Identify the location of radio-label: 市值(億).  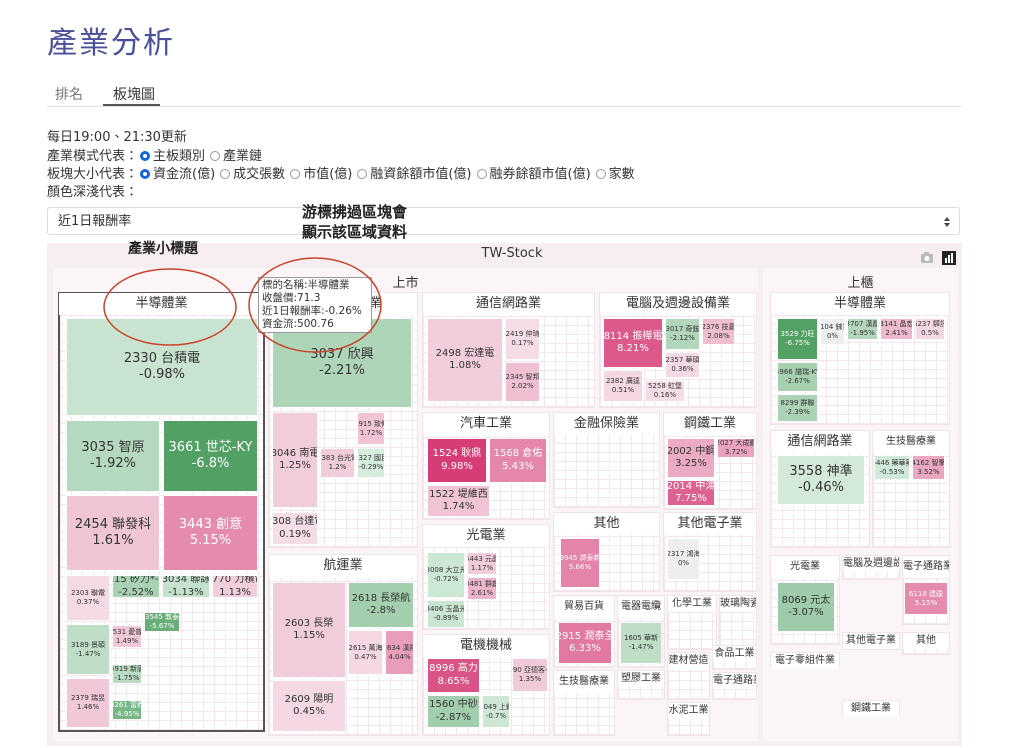
(328, 174).